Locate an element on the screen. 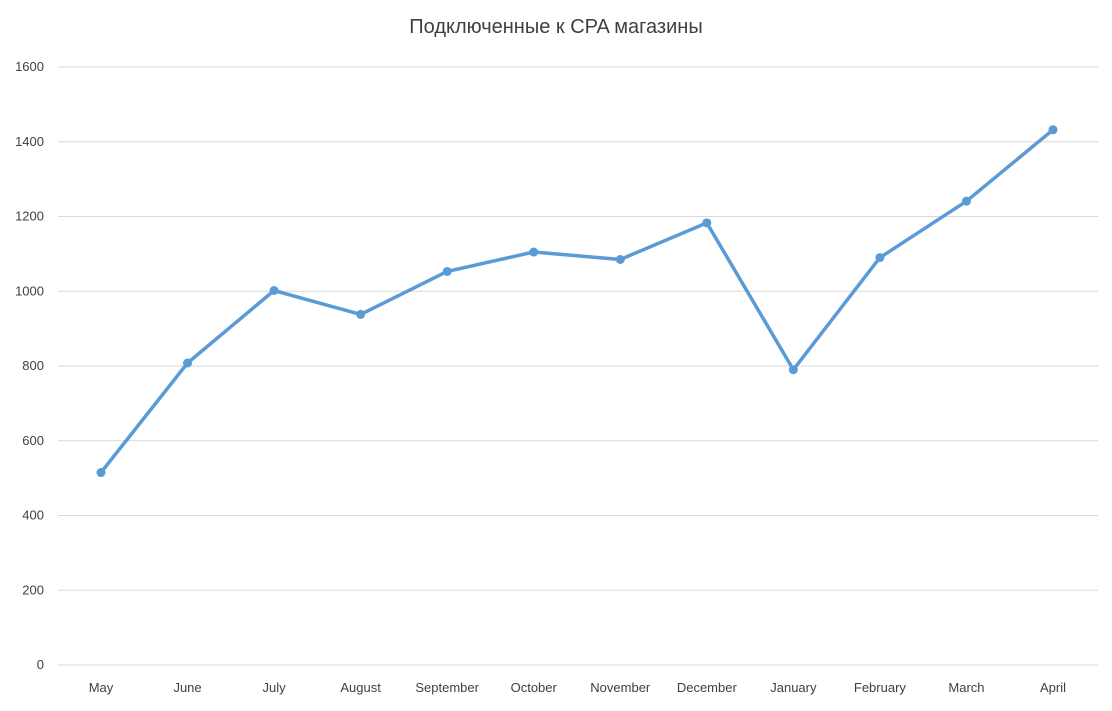 This screenshot has width=1112, height=711. x-tick-label: November is located at coordinates (620, 687).